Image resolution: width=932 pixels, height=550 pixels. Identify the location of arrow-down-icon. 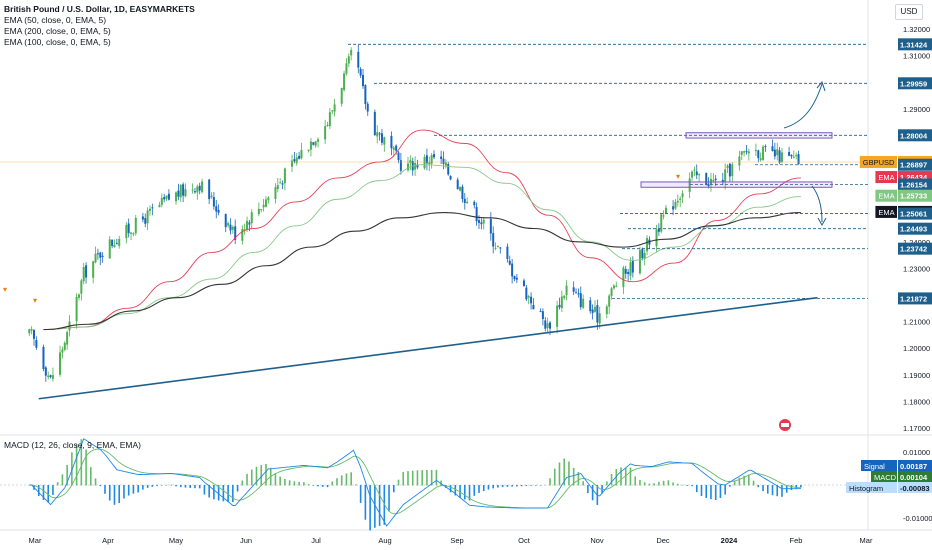
(822, 222).